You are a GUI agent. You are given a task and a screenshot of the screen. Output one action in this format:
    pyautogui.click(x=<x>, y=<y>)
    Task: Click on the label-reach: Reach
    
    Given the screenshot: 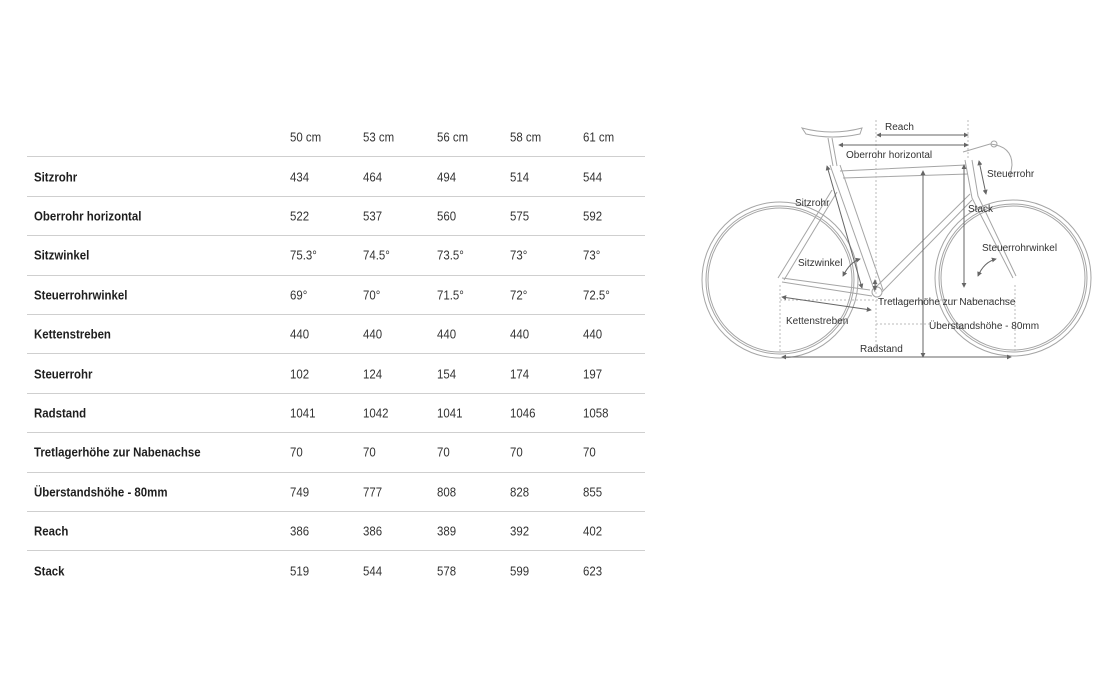 What is the action you would take?
    pyautogui.click(x=899, y=127)
    